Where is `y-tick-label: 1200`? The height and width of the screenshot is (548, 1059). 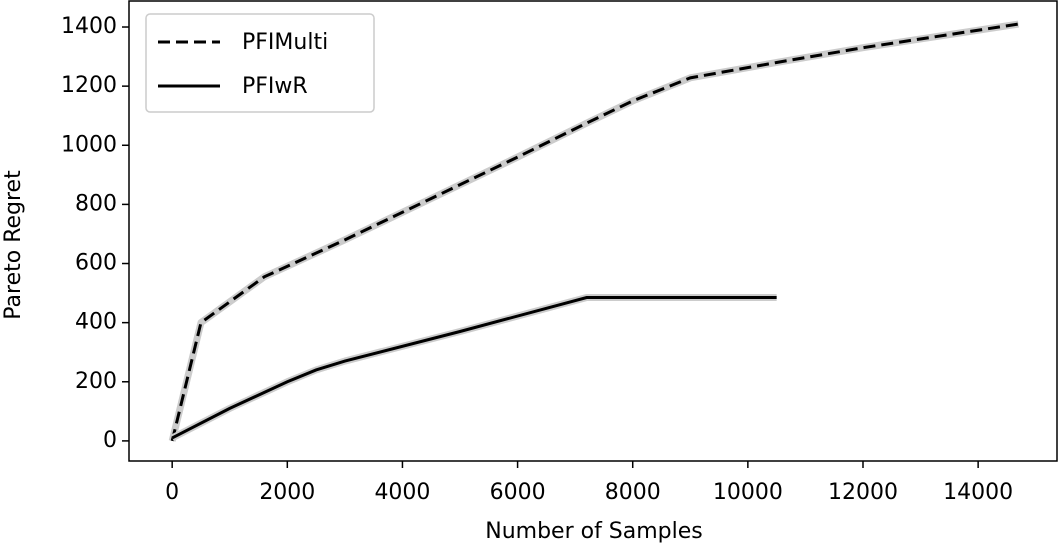 y-tick-label: 1200 is located at coordinates (89, 85).